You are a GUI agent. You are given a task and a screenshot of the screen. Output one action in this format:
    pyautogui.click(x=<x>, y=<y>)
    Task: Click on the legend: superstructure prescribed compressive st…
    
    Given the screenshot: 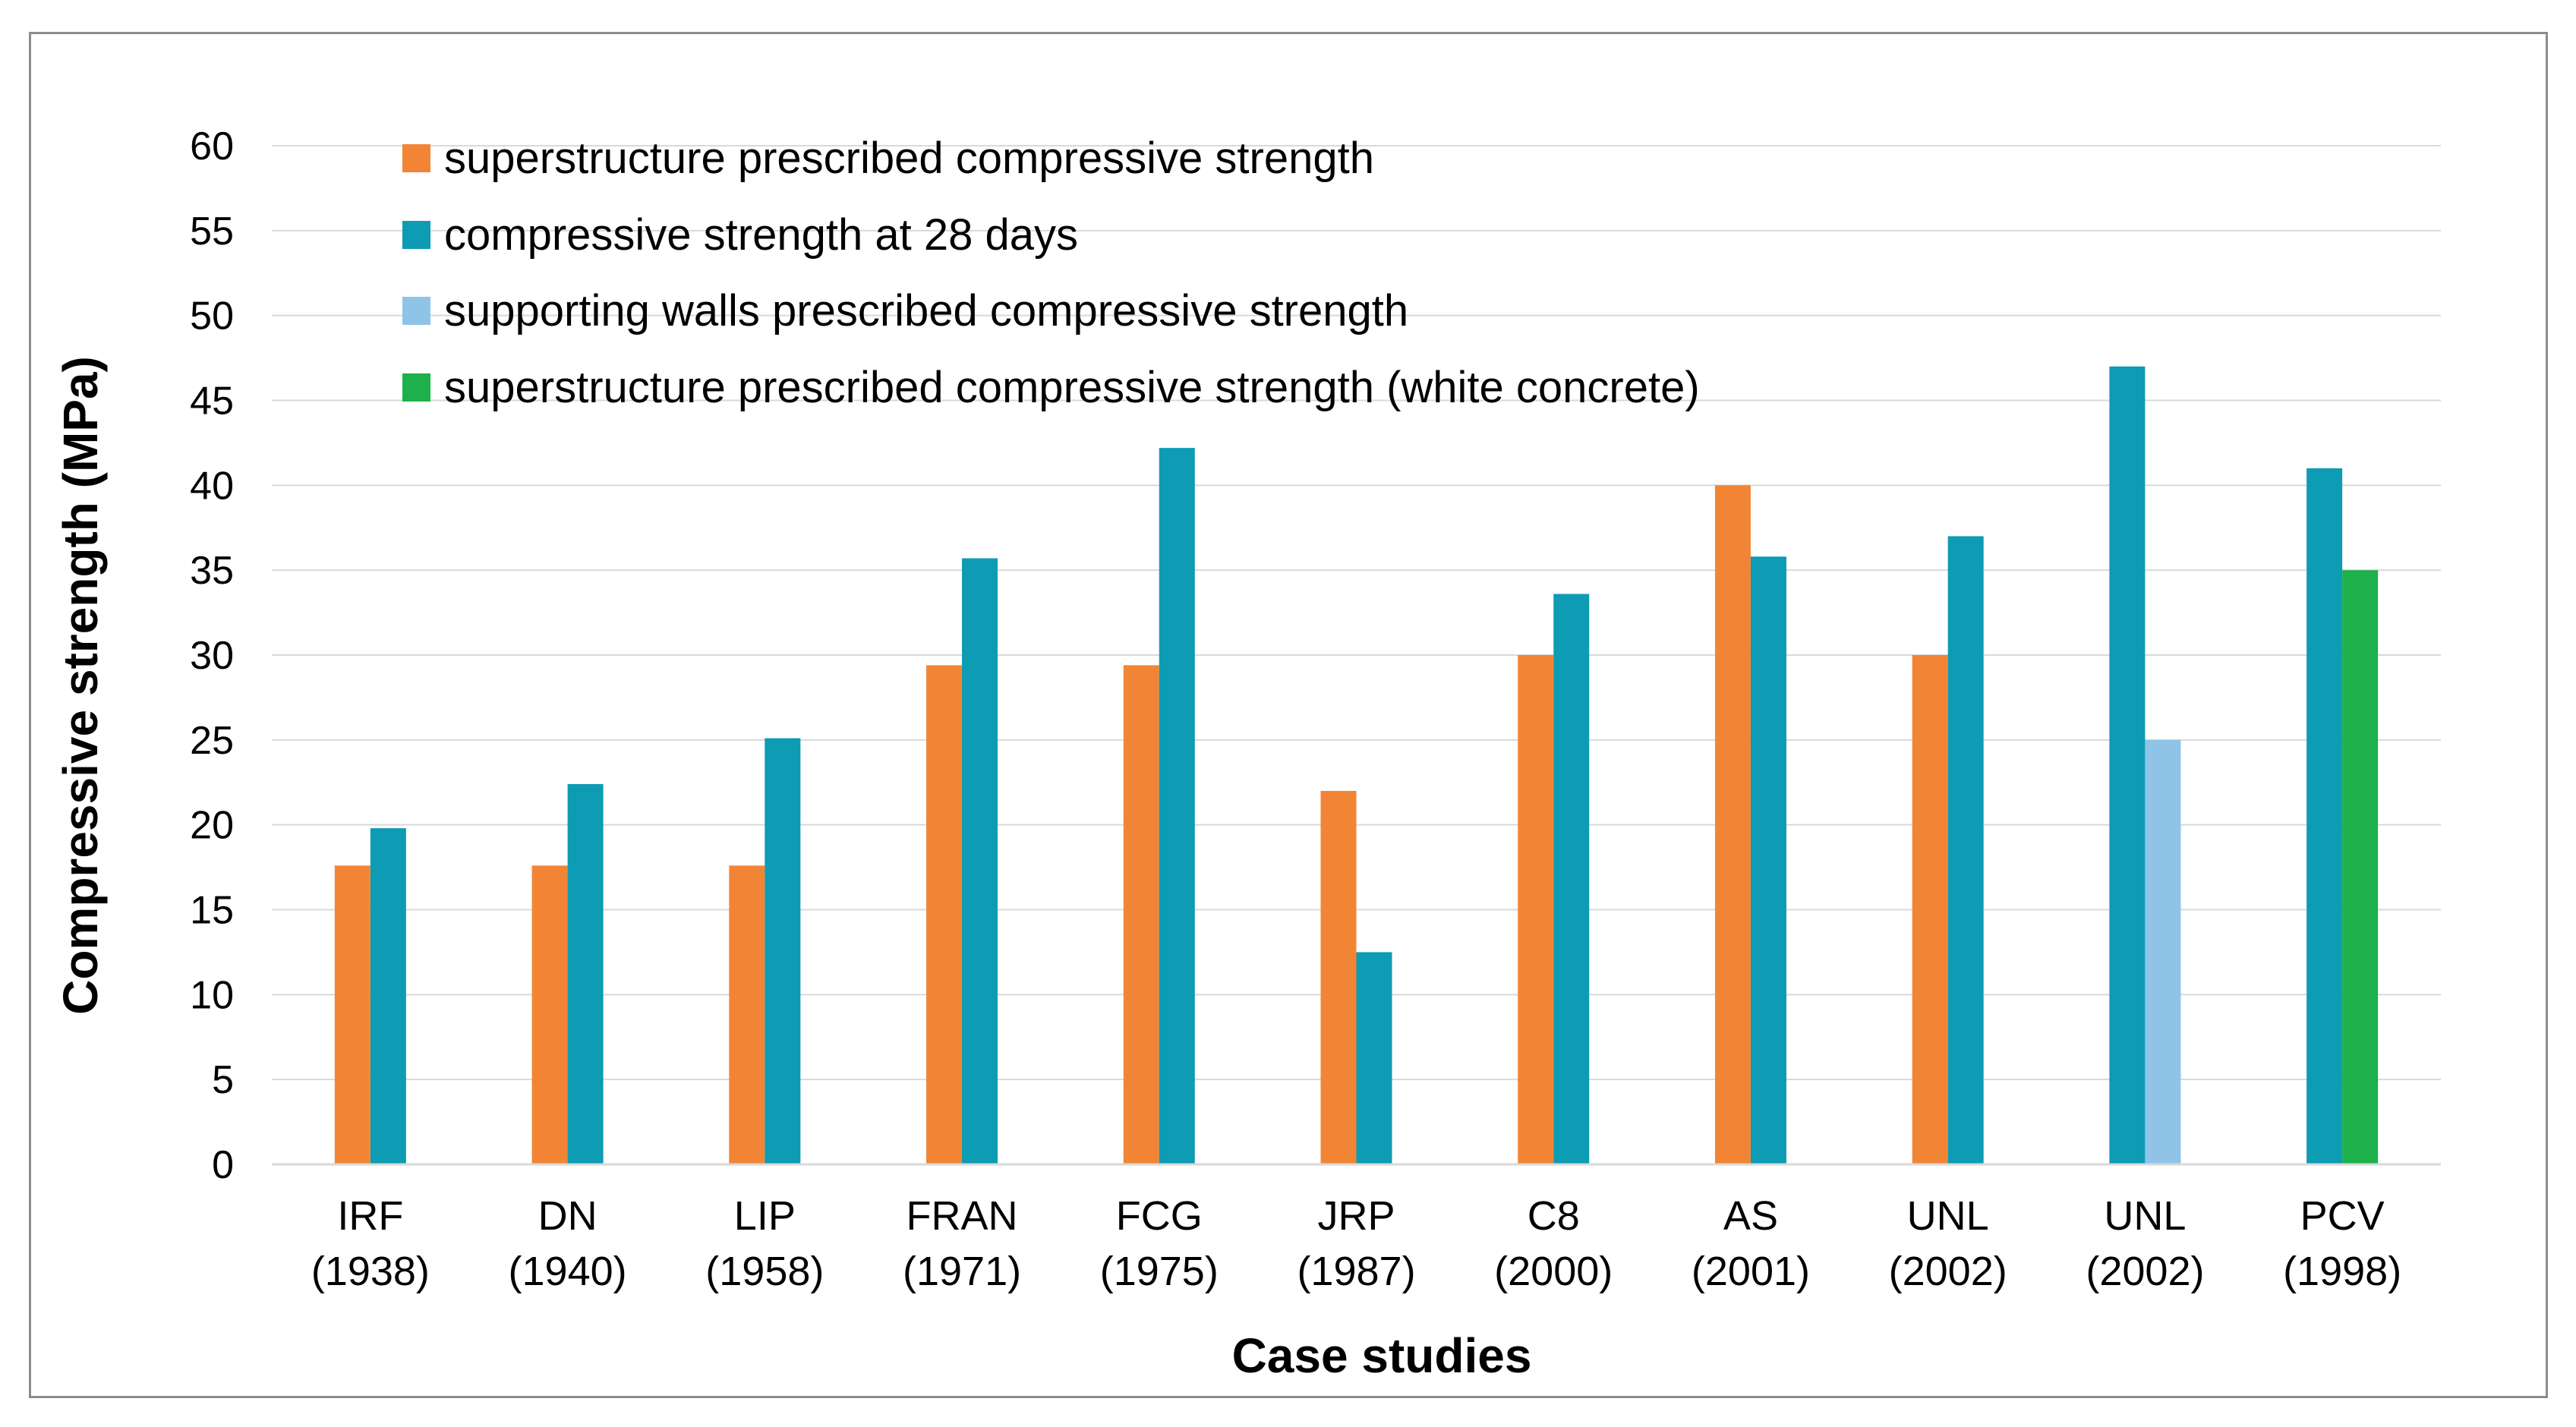 What is the action you would take?
    pyautogui.click(x=1051, y=273)
    